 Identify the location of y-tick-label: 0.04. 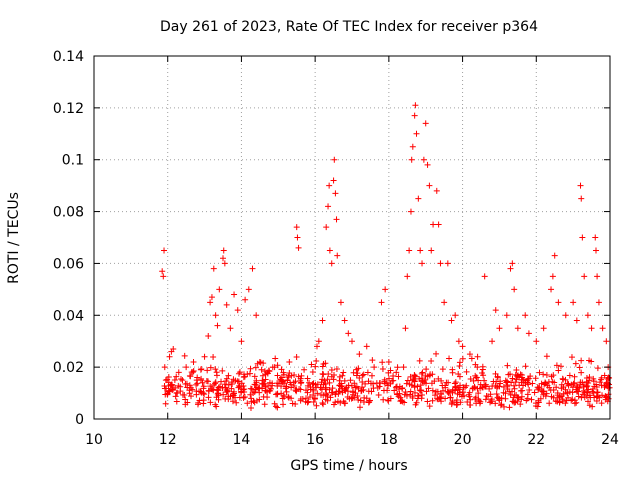
(68, 316).